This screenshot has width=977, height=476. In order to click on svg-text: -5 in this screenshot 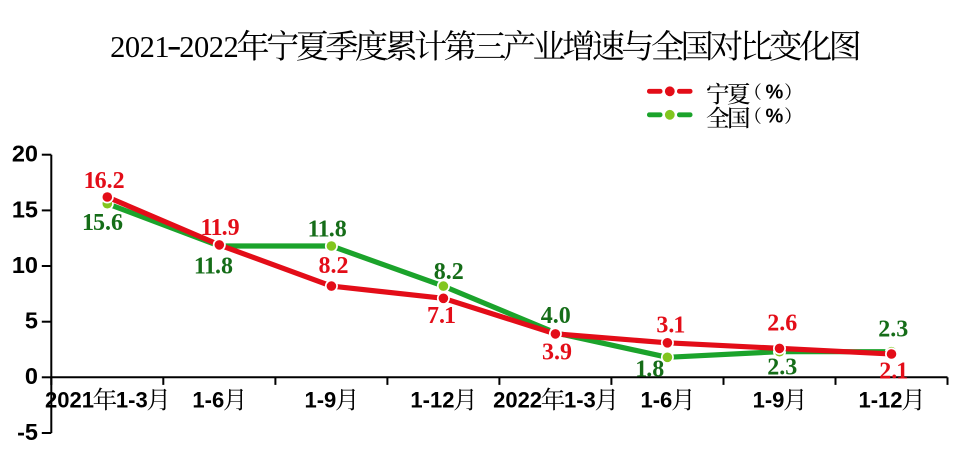, I will do `click(27, 432)`.